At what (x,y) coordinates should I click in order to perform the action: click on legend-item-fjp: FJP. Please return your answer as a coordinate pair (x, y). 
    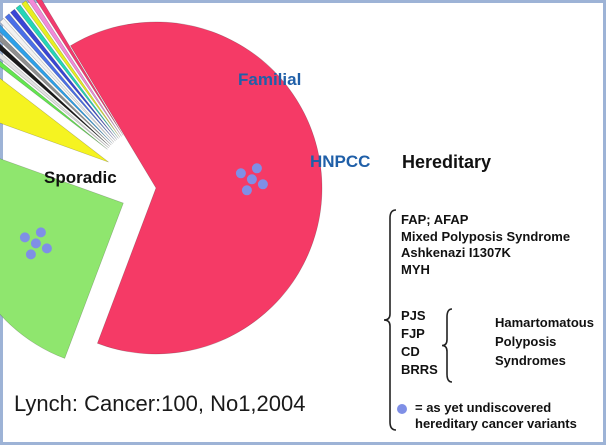
    Looking at the image, I should click on (413, 333).